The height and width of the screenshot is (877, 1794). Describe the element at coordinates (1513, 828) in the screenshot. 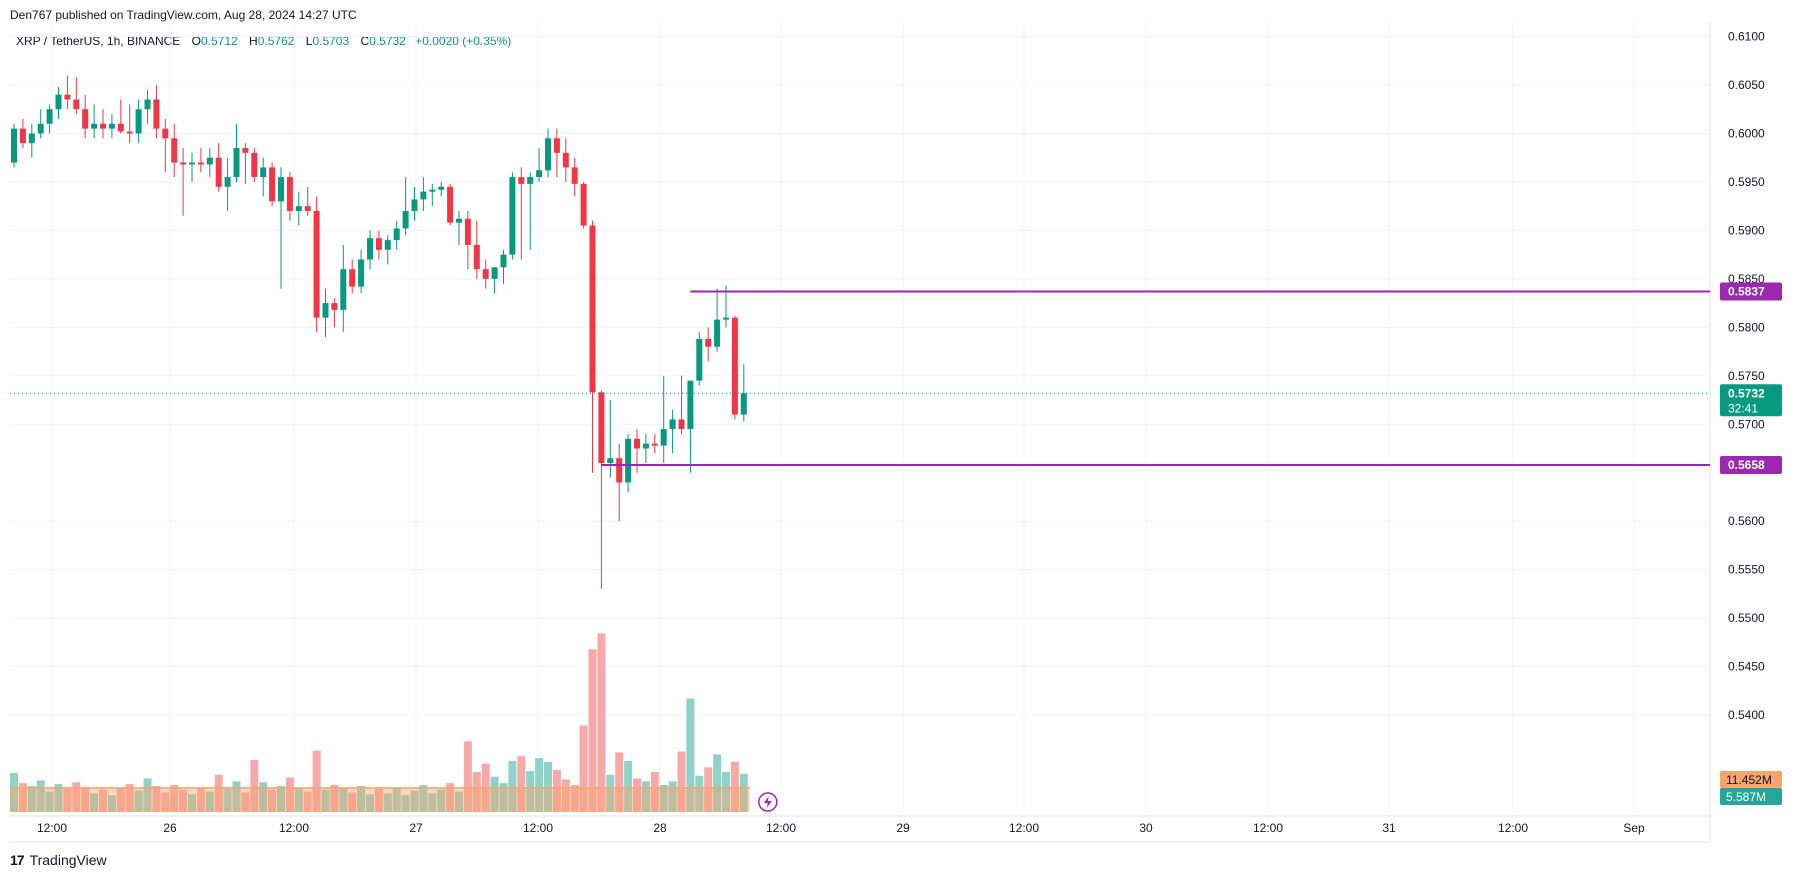

I see `time-tick-label: 12:00` at that location.